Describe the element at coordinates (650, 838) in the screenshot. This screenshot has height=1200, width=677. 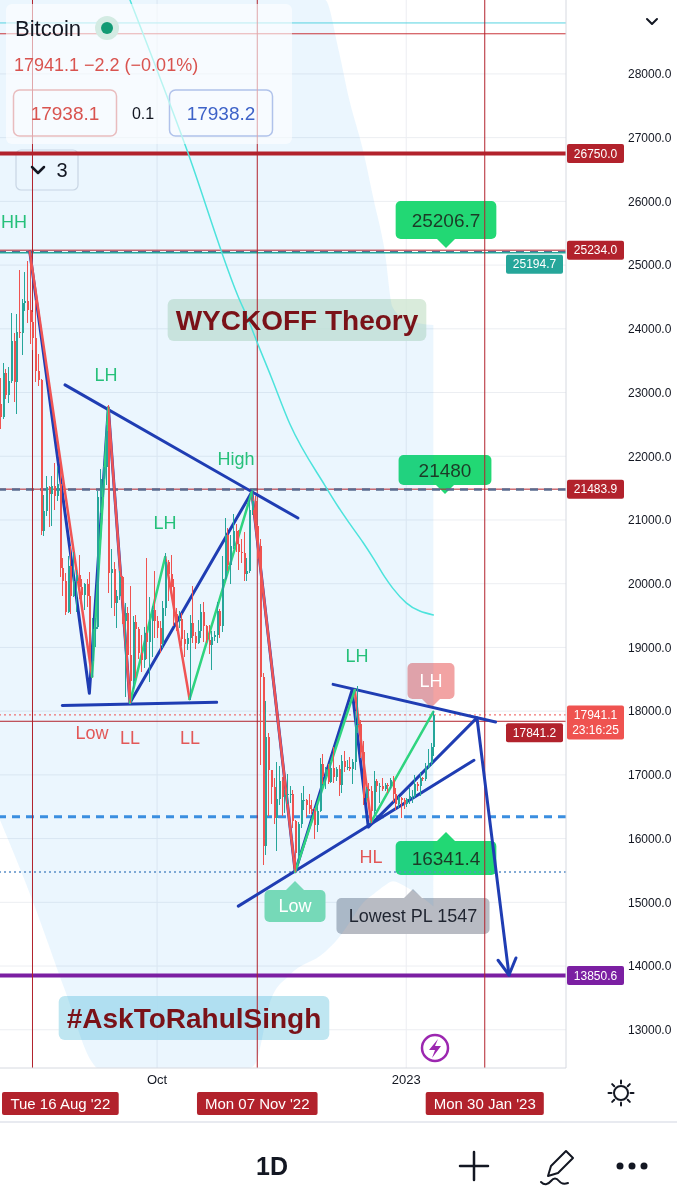
I see `y-tick-label: 16000.0` at that location.